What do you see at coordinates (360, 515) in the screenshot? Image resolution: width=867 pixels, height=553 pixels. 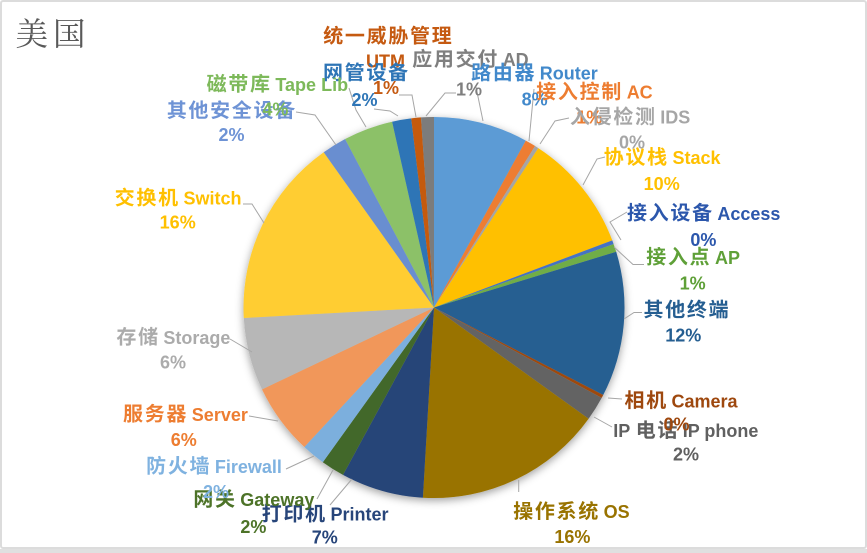 I see `svg-text: Printer` at bounding box center [360, 515].